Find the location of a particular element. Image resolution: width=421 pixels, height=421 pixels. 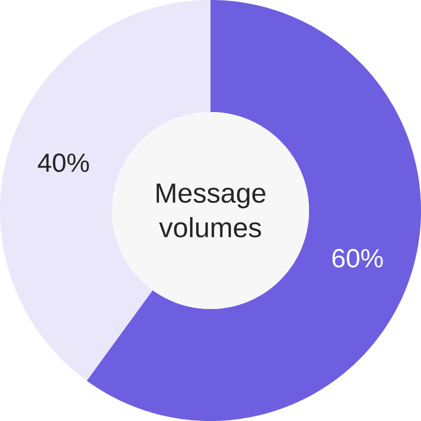

data-label: 60% is located at coordinates (357, 258).